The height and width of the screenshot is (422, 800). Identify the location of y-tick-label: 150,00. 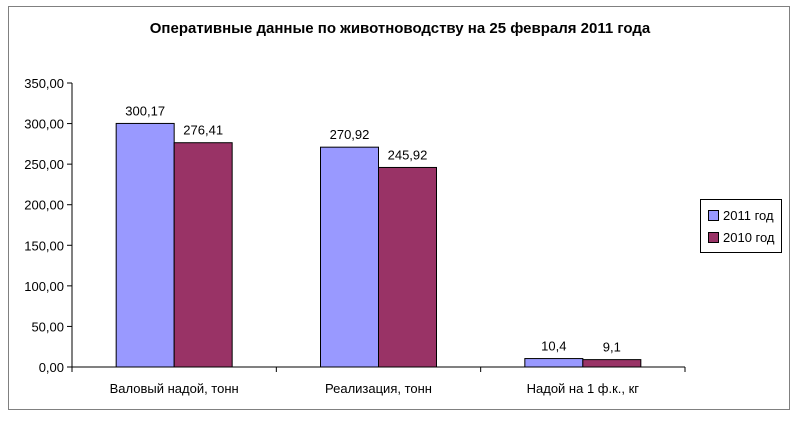
(44, 245).